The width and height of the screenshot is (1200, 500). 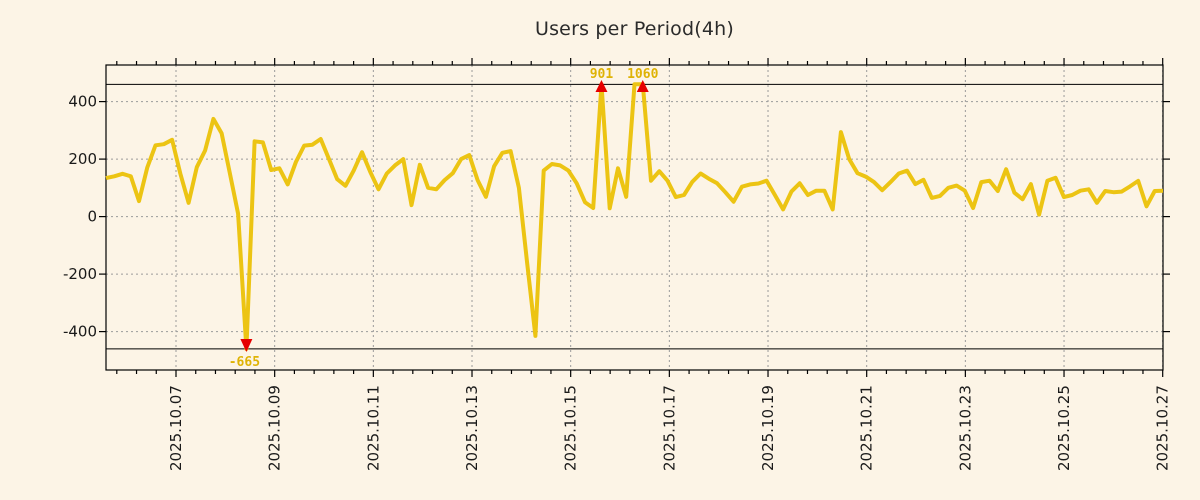 I want to click on y-tick-label: 200, so click(x=82, y=159).